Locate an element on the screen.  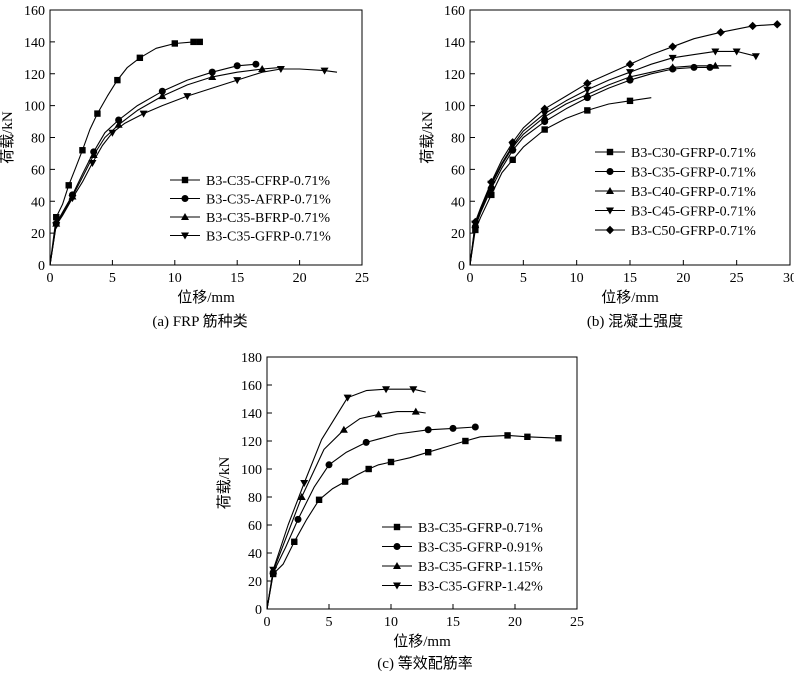
x-tick-label: 10 is located at coordinates (391, 622).